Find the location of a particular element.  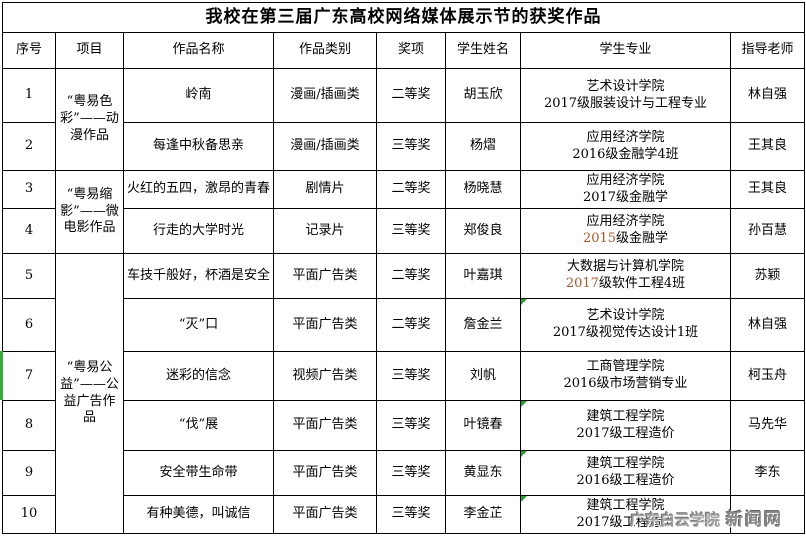

cell-student: 郑俊良 is located at coordinates (483, 231).